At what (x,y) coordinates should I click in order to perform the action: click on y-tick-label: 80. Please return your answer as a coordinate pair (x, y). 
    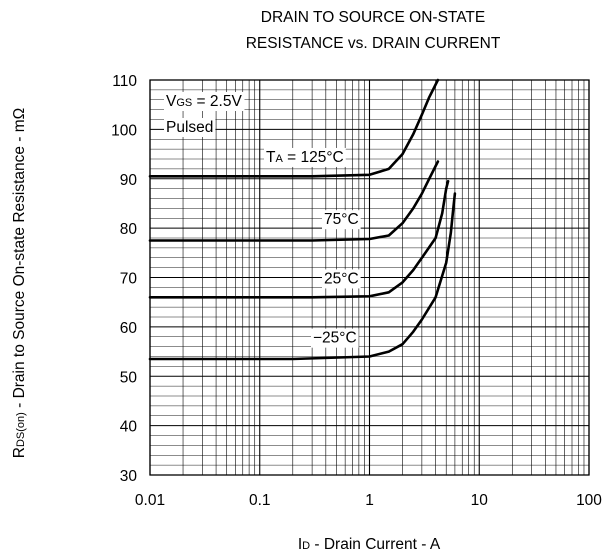
    Looking at the image, I should click on (129, 229).